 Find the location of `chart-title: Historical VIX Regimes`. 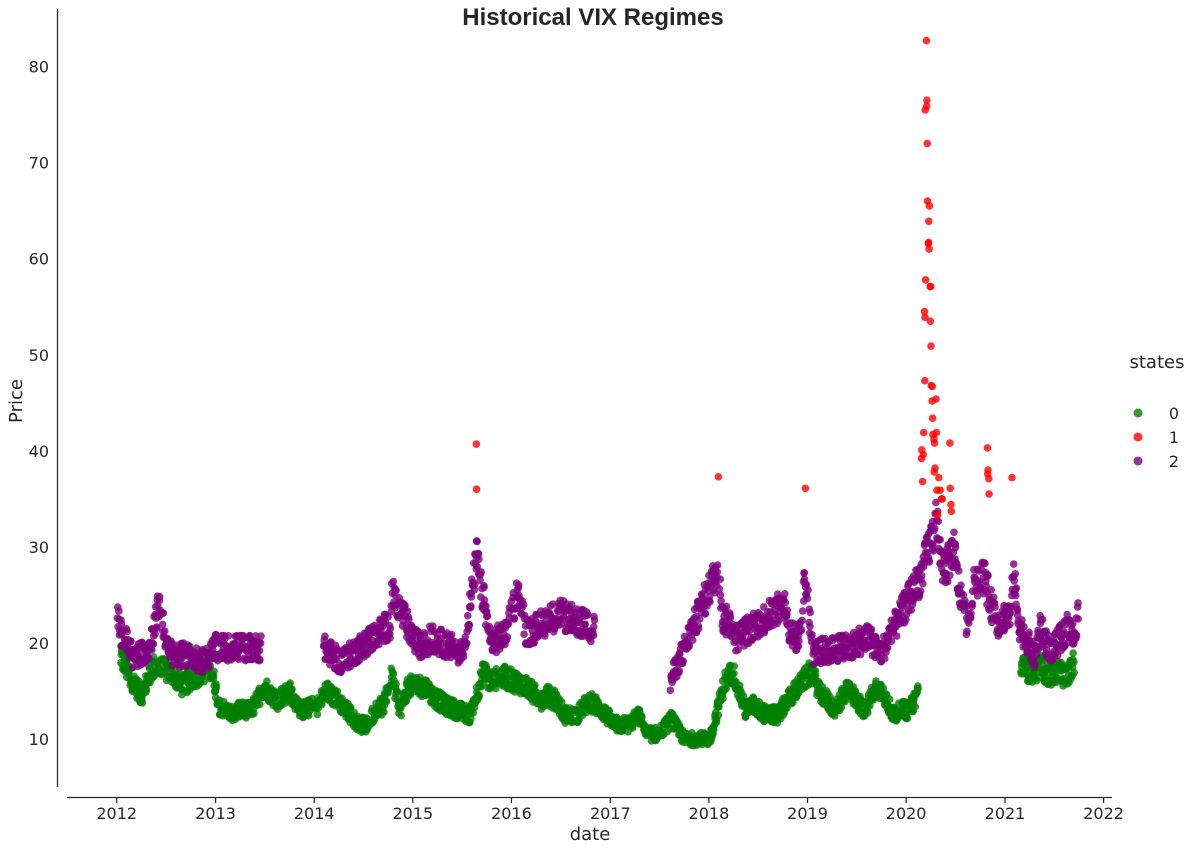

chart-title: Historical VIX Regimes is located at coordinates (592, 17).